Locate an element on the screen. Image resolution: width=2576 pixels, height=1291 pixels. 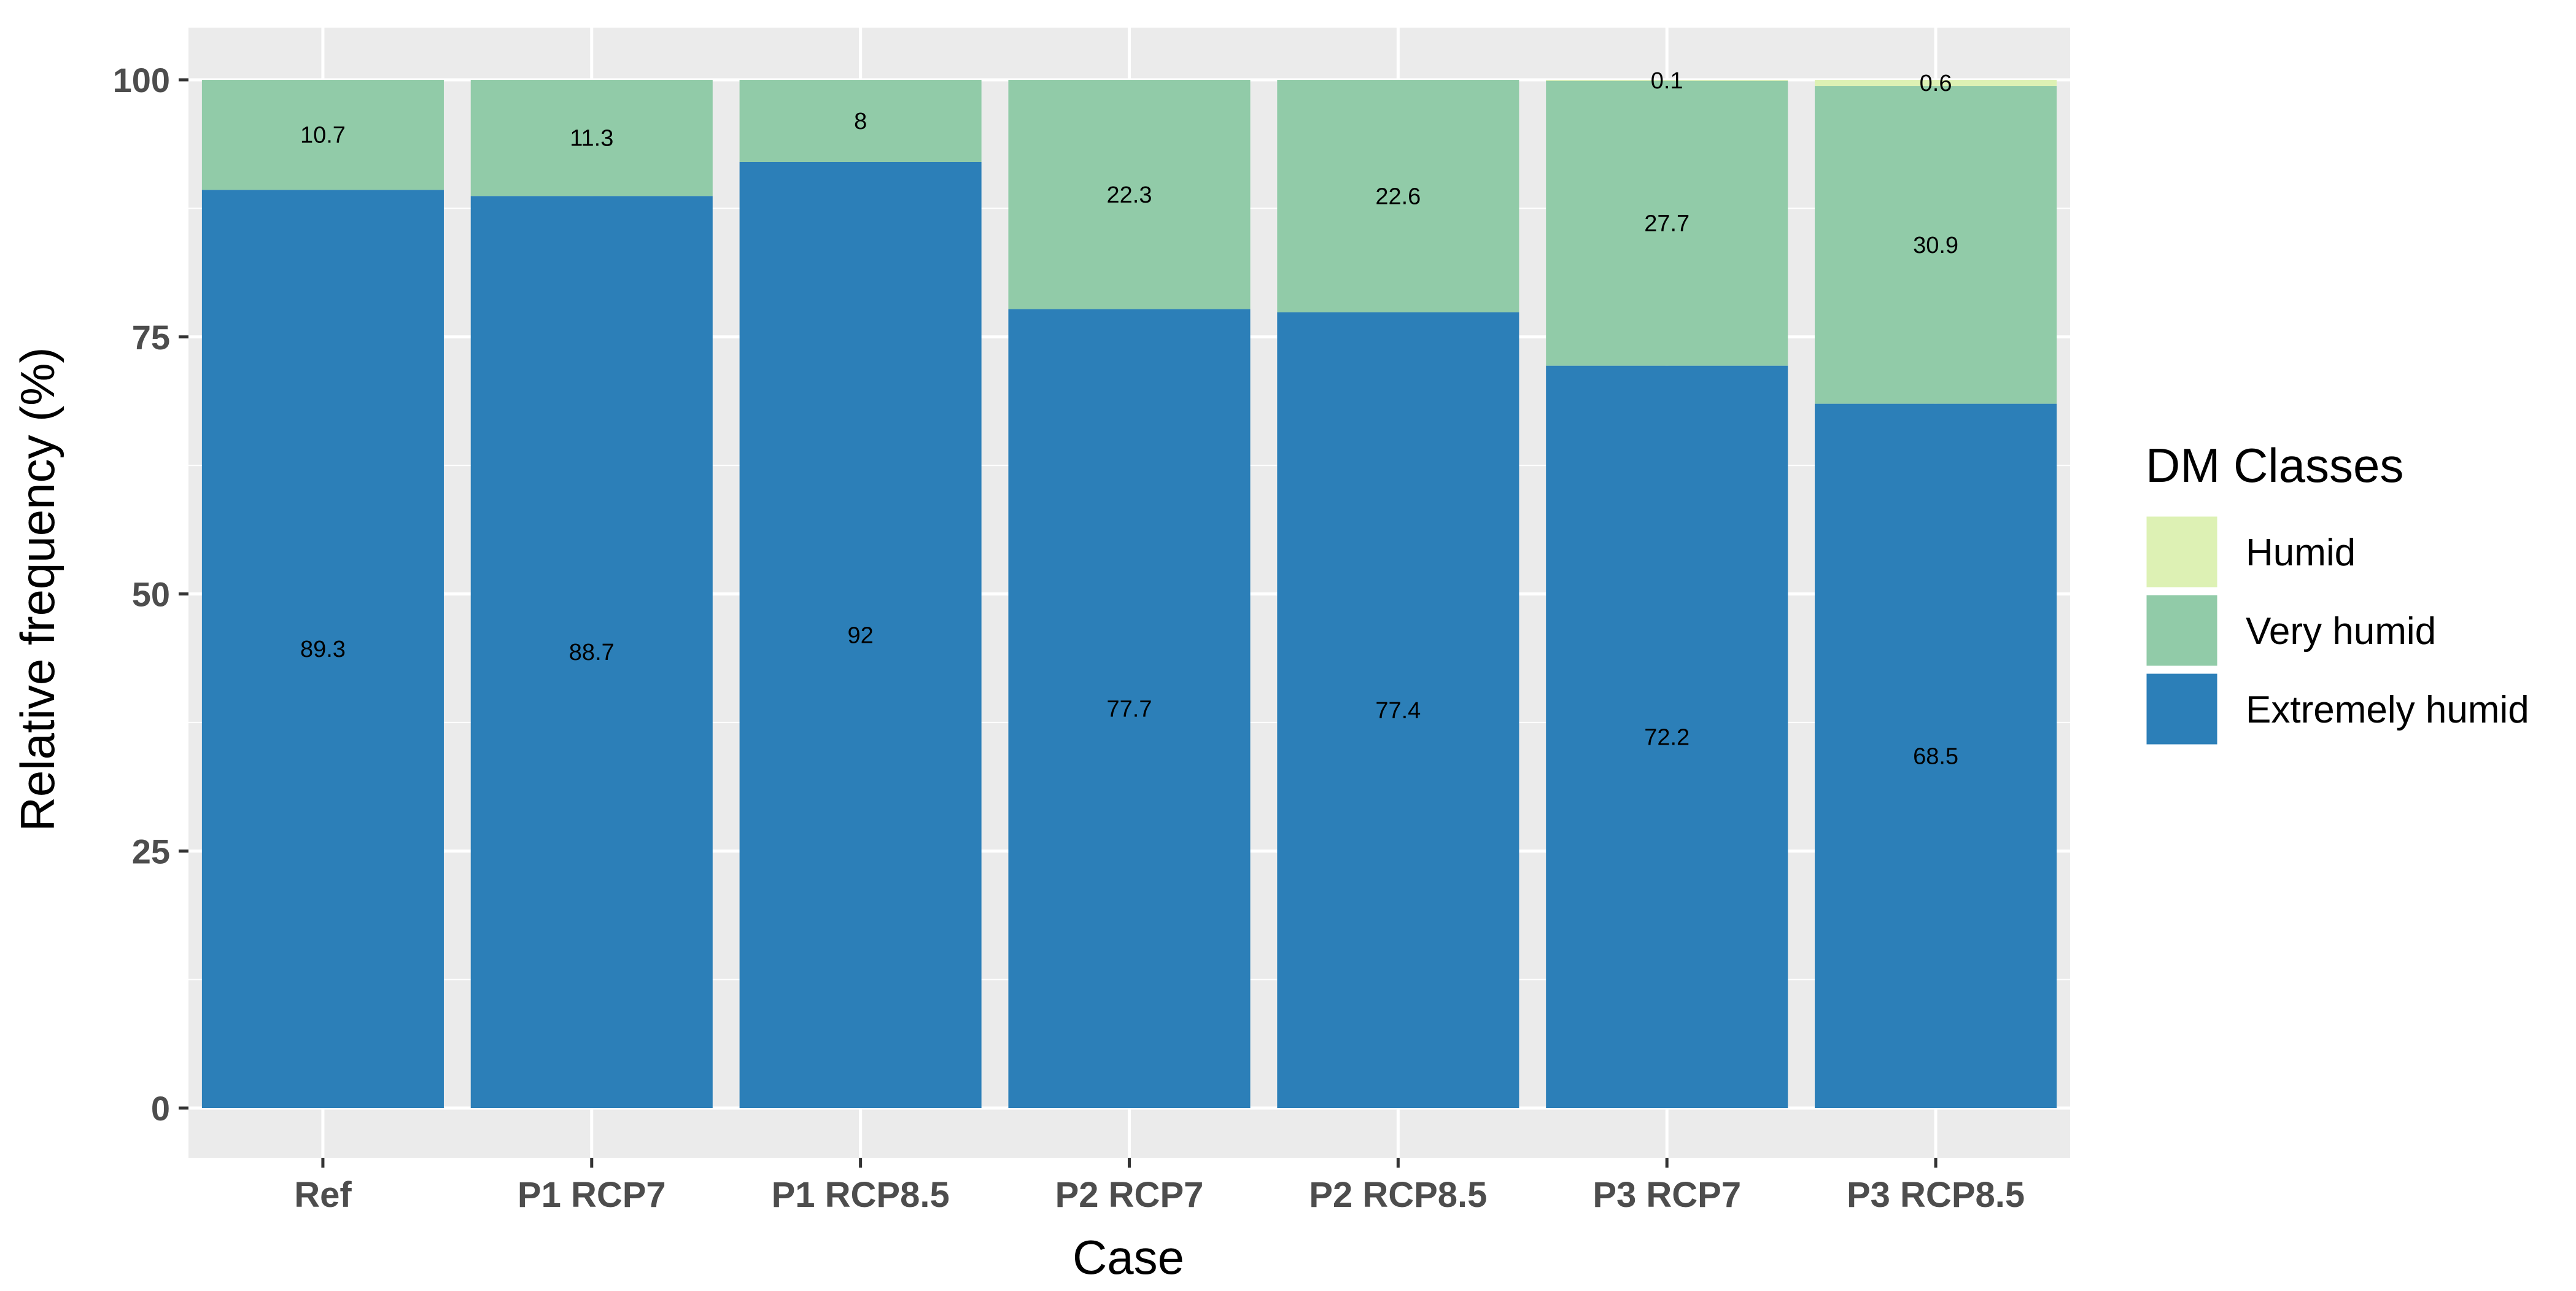
bar-label-extremely-humid-p3-rcp8-5: 68.5 is located at coordinates (1935, 756).